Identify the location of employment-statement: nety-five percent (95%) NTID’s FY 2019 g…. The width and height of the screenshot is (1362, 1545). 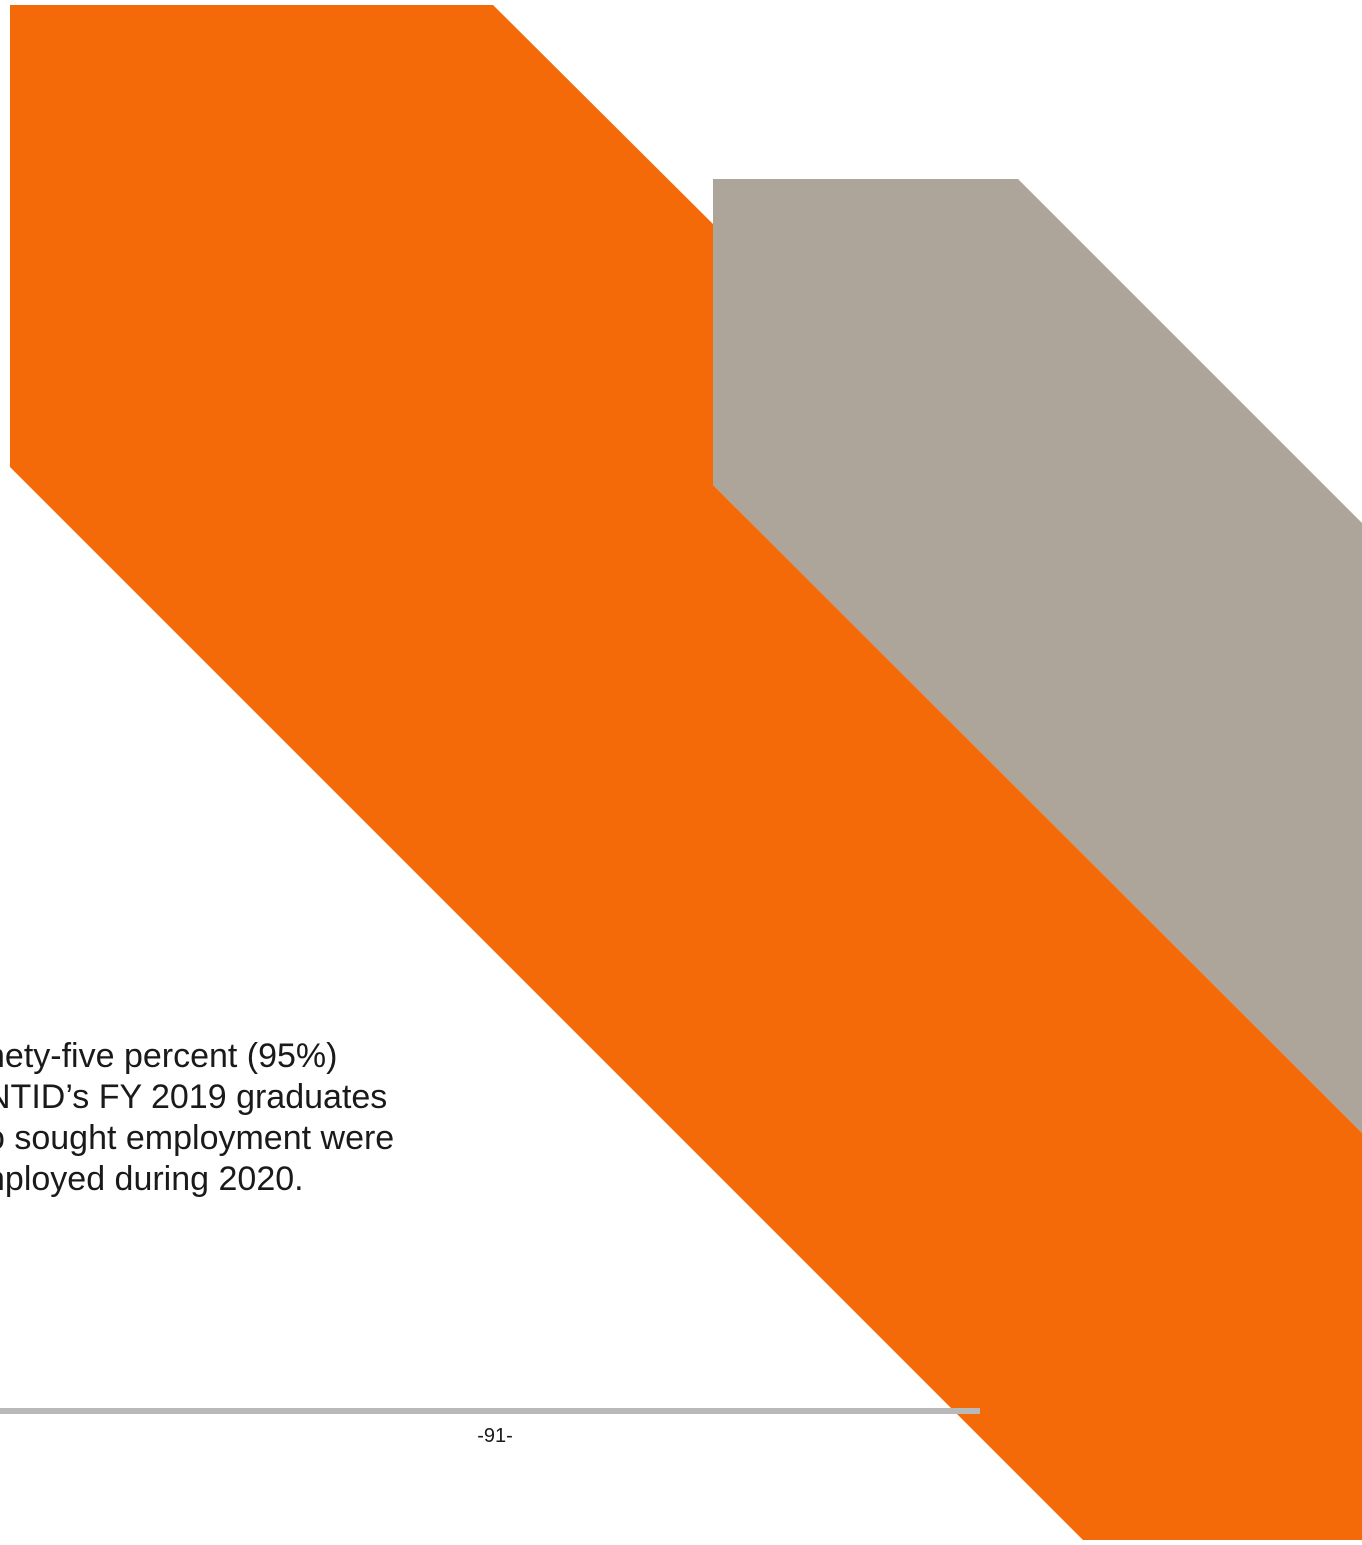
(313, 1118).